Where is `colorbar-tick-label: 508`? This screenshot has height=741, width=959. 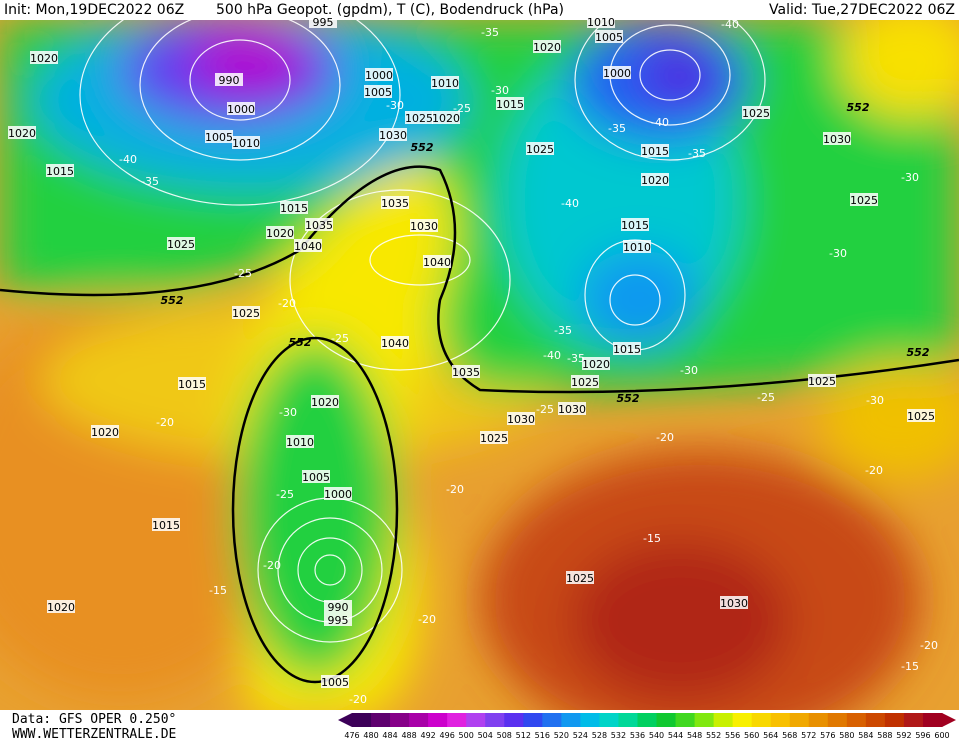
colorbar-tick-label: 508 is located at coordinates (504, 735).